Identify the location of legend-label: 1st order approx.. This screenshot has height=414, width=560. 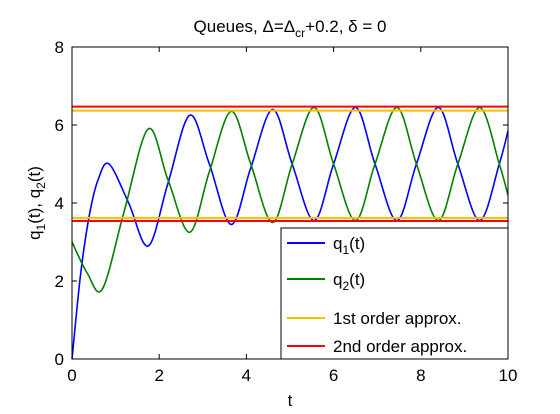
(397, 318).